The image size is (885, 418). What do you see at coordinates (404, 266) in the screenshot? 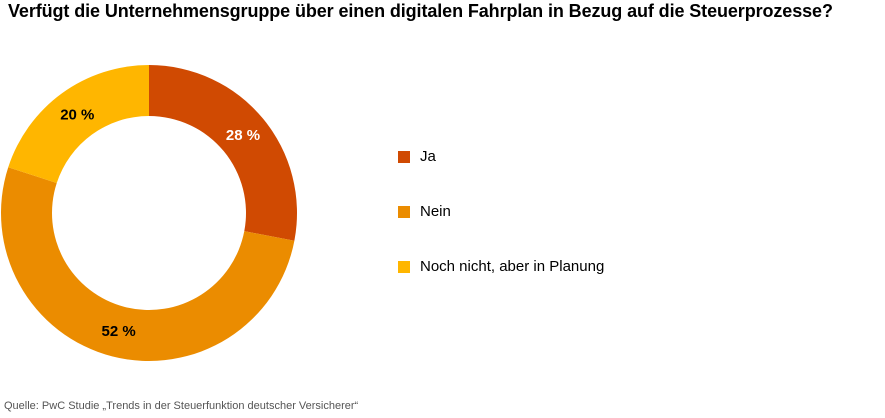
I see `legend-swatch-planung` at bounding box center [404, 266].